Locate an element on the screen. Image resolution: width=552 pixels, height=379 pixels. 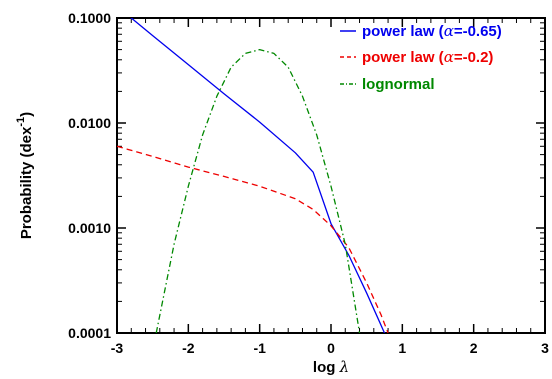
x-tick-label: -3 is located at coordinates (117, 348).